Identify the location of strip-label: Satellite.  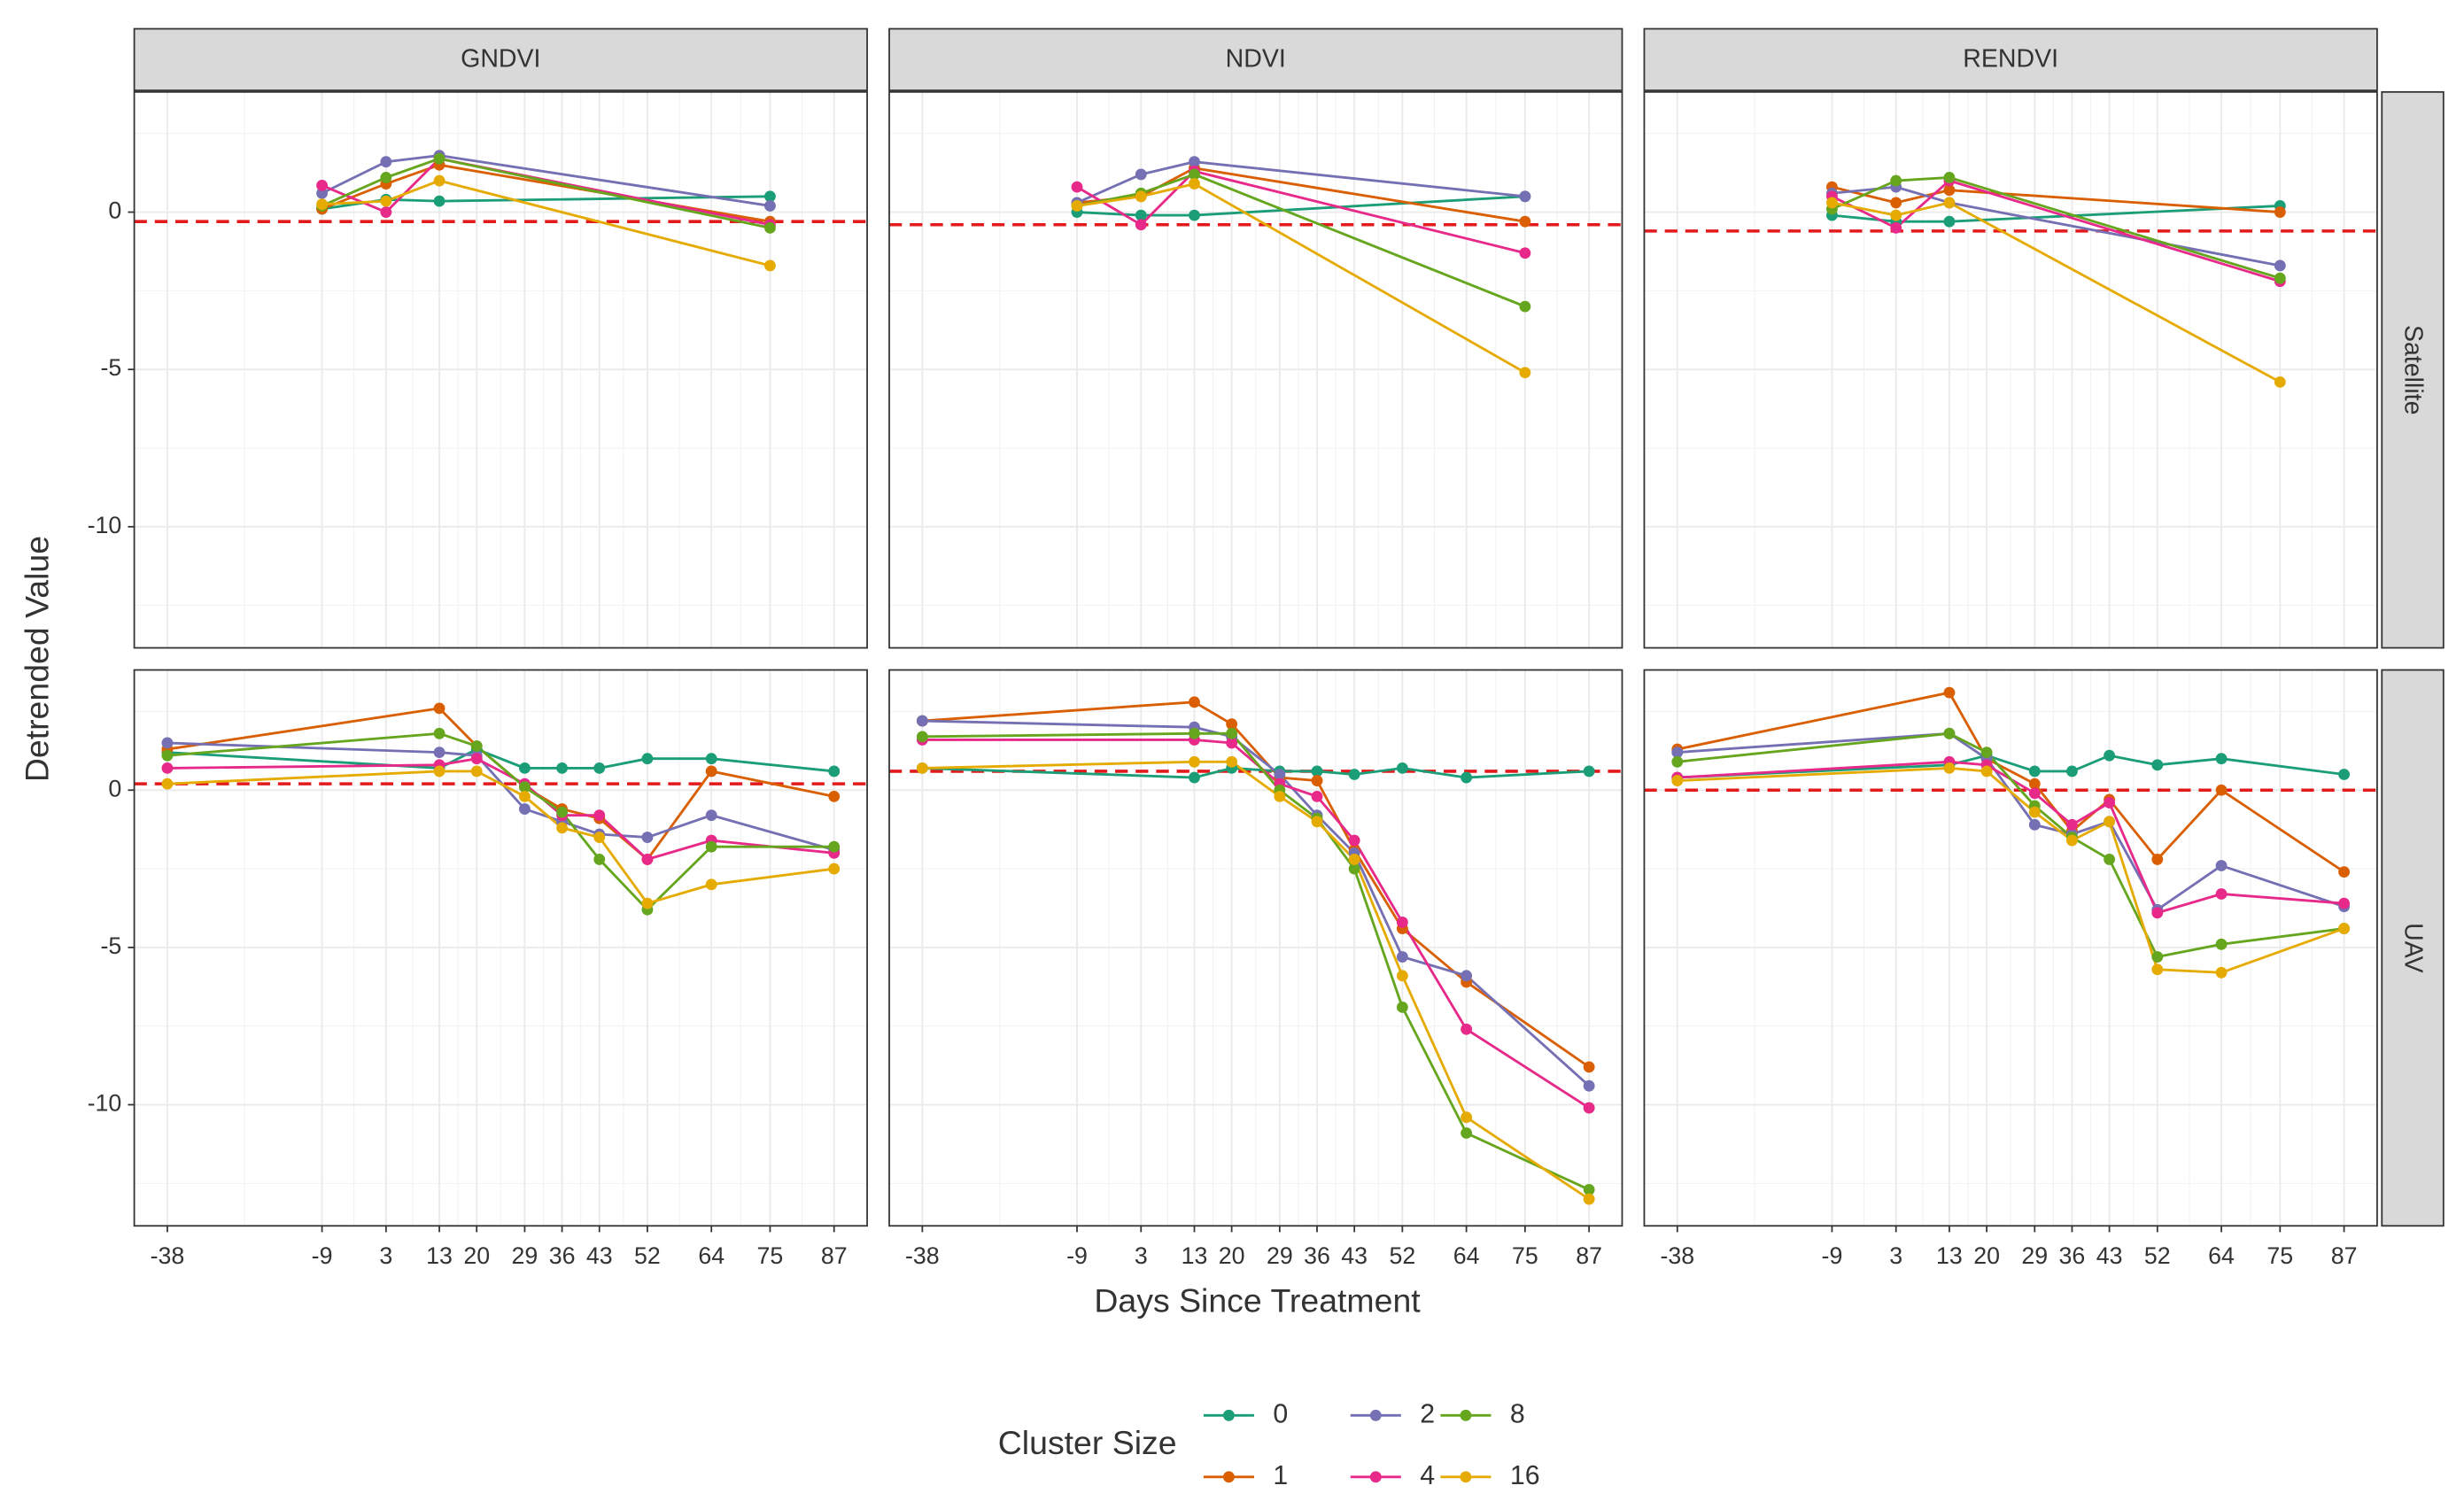
(2413, 369).